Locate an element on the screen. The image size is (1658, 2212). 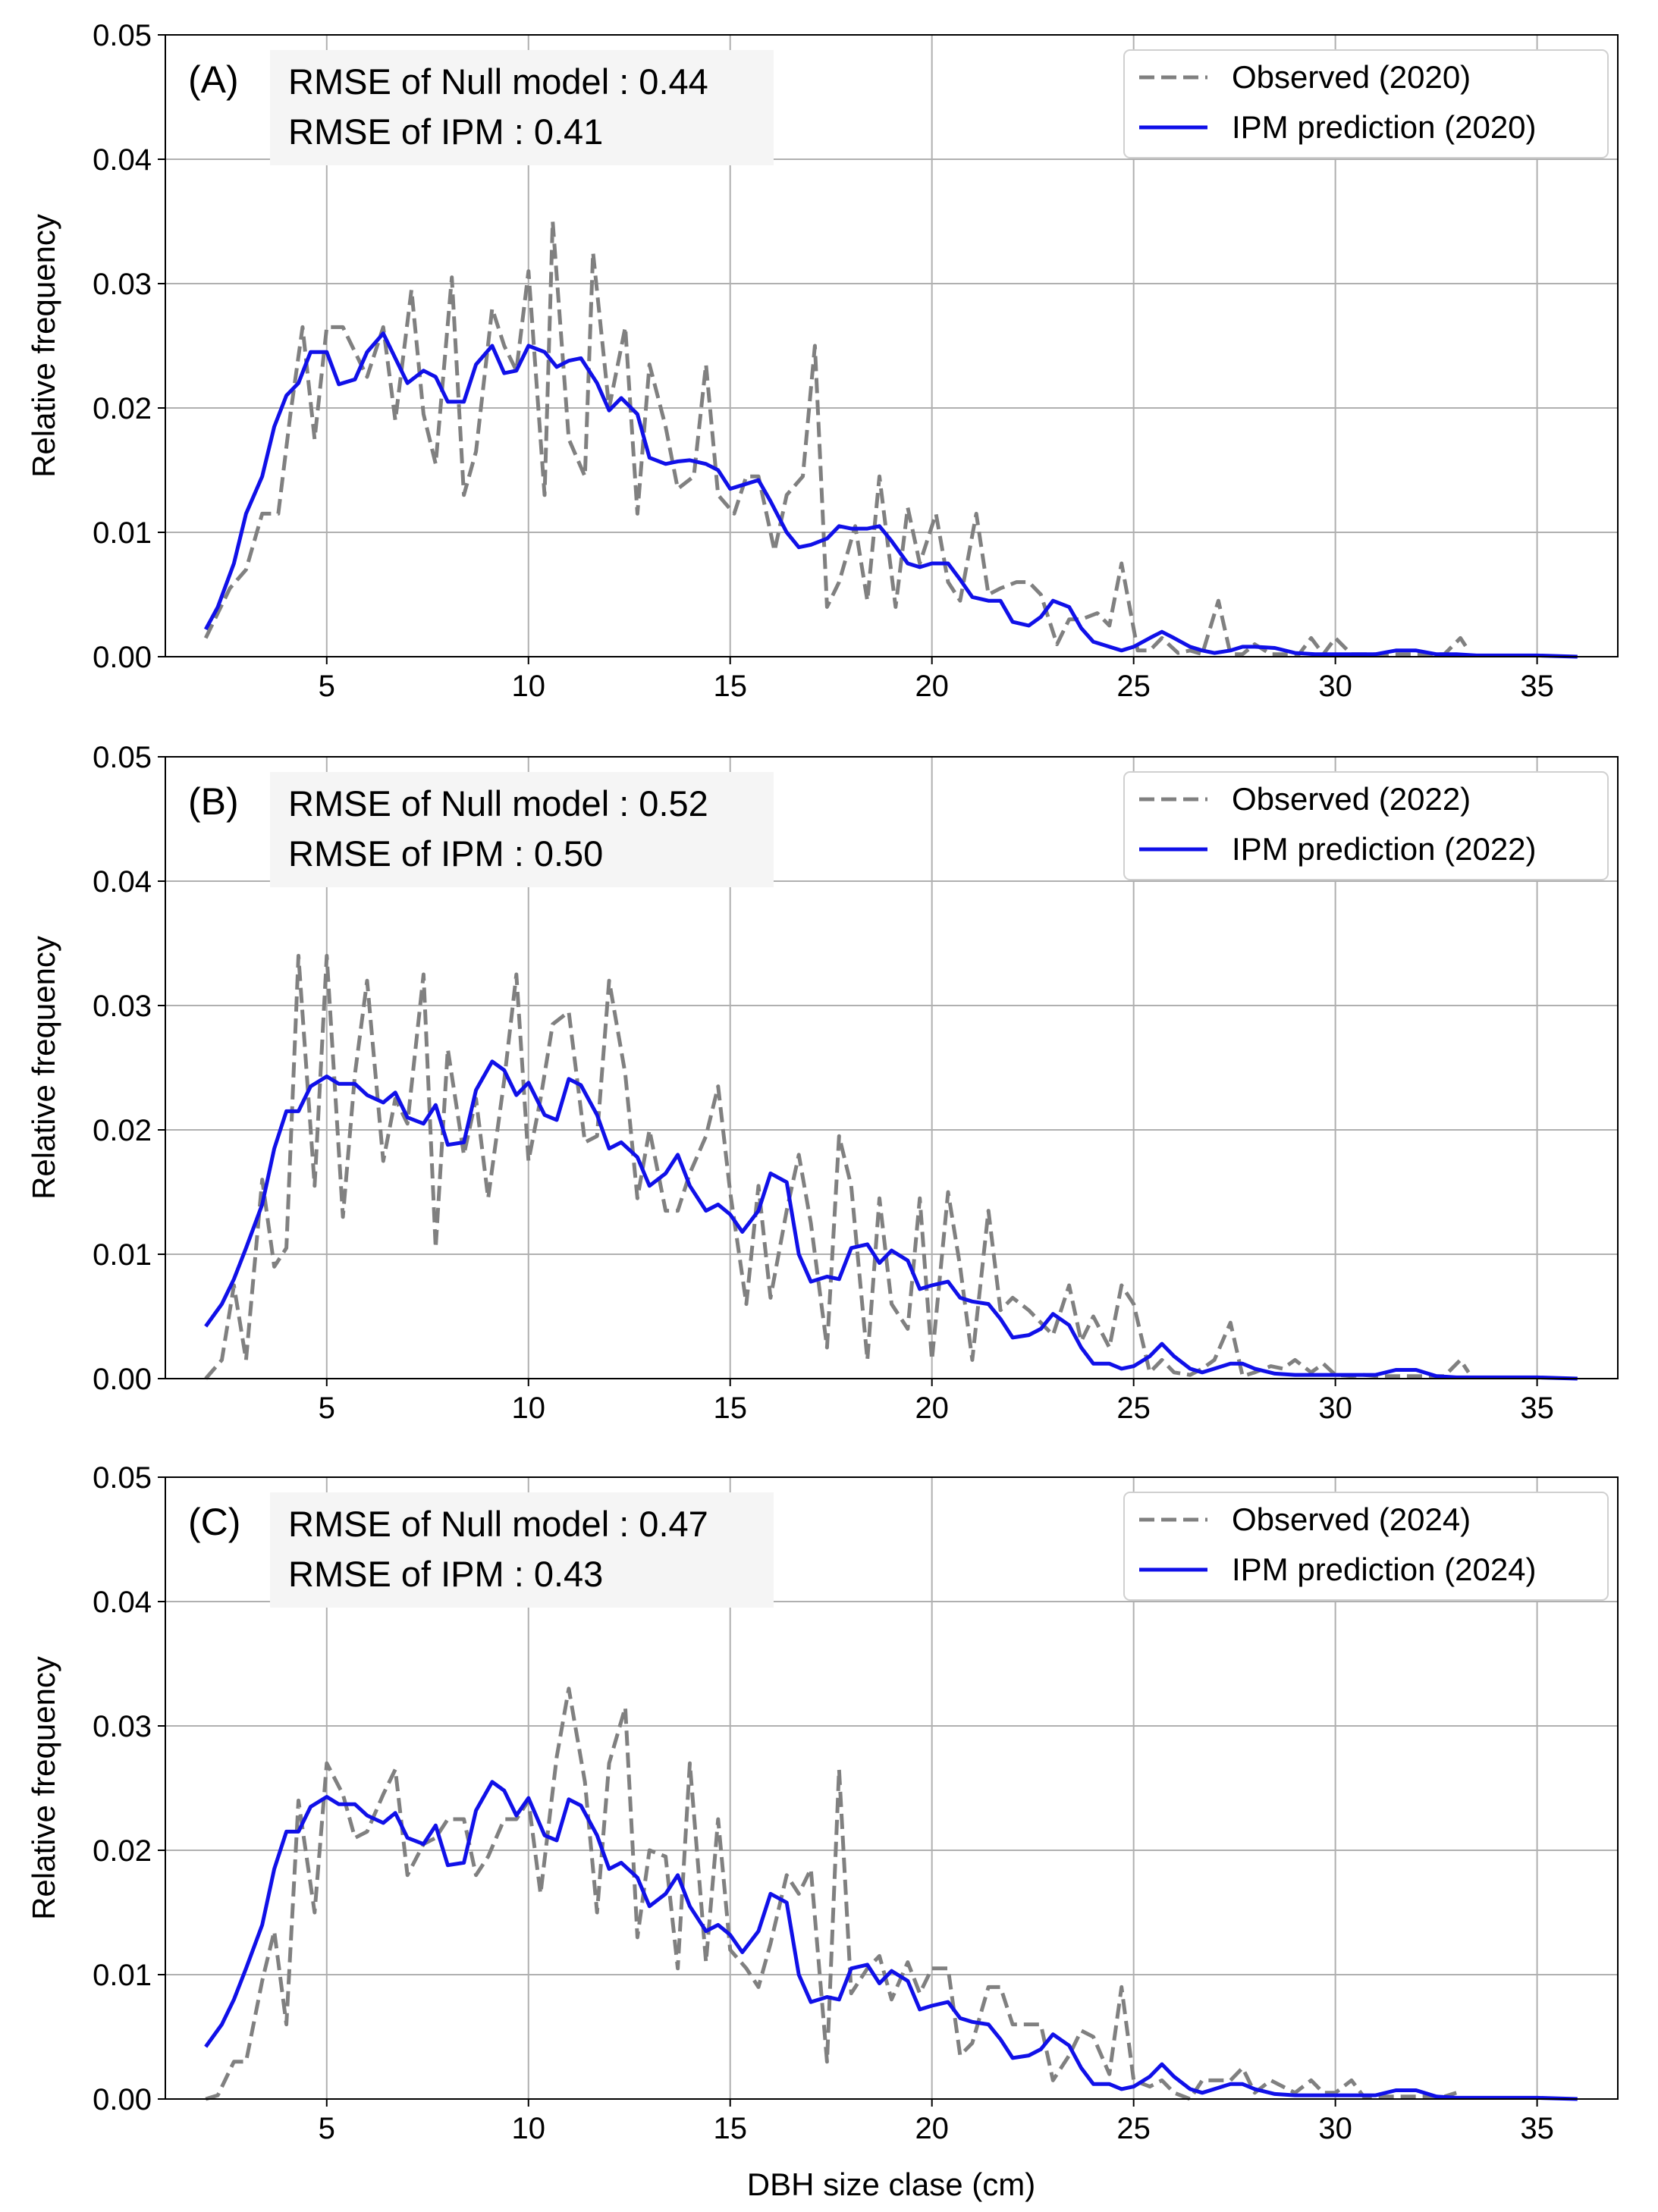
legend-ipm-label: IPM prediction (2022) is located at coordinates (1384, 849).